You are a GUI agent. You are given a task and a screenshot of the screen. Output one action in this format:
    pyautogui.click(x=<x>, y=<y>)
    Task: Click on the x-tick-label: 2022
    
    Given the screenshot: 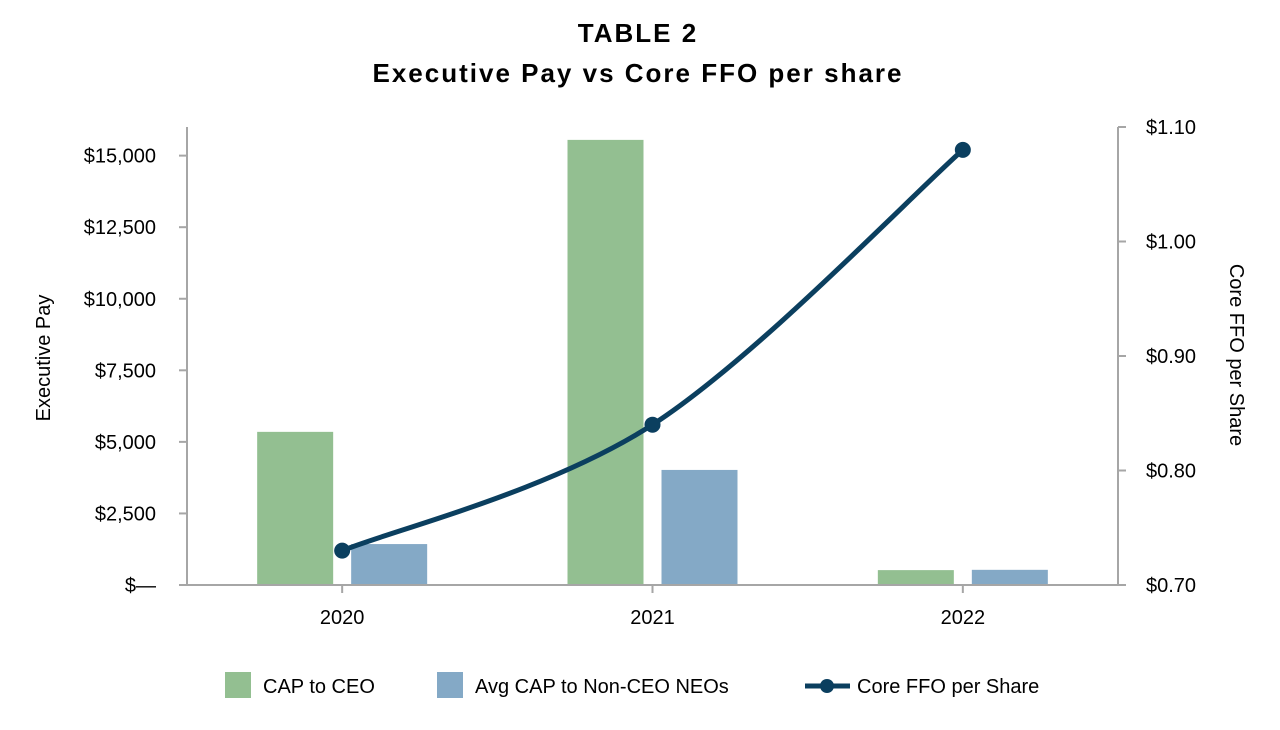 What is the action you would take?
    pyautogui.click(x=963, y=618)
    